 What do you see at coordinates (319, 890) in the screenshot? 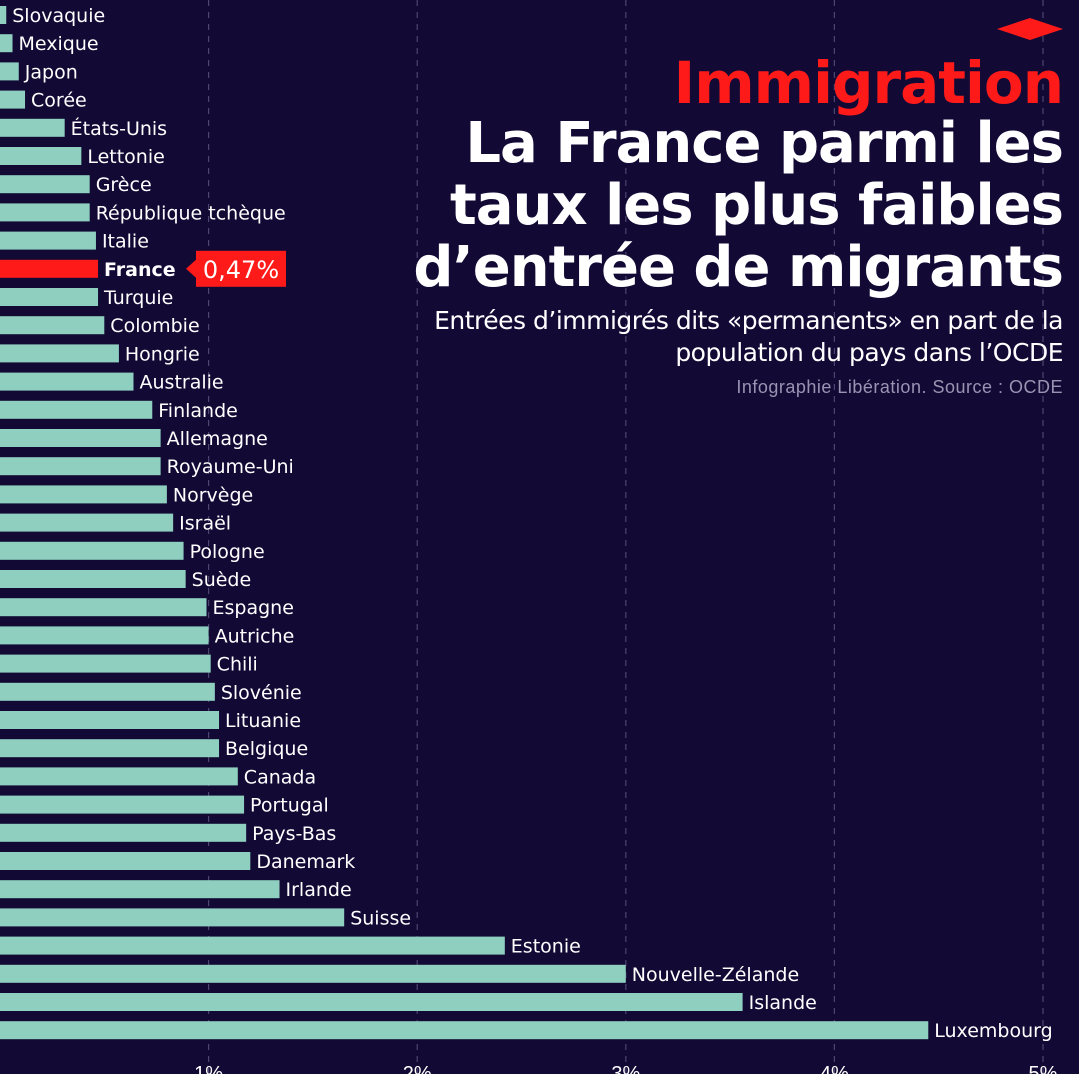
I see `category-label: Irlande` at bounding box center [319, 890].